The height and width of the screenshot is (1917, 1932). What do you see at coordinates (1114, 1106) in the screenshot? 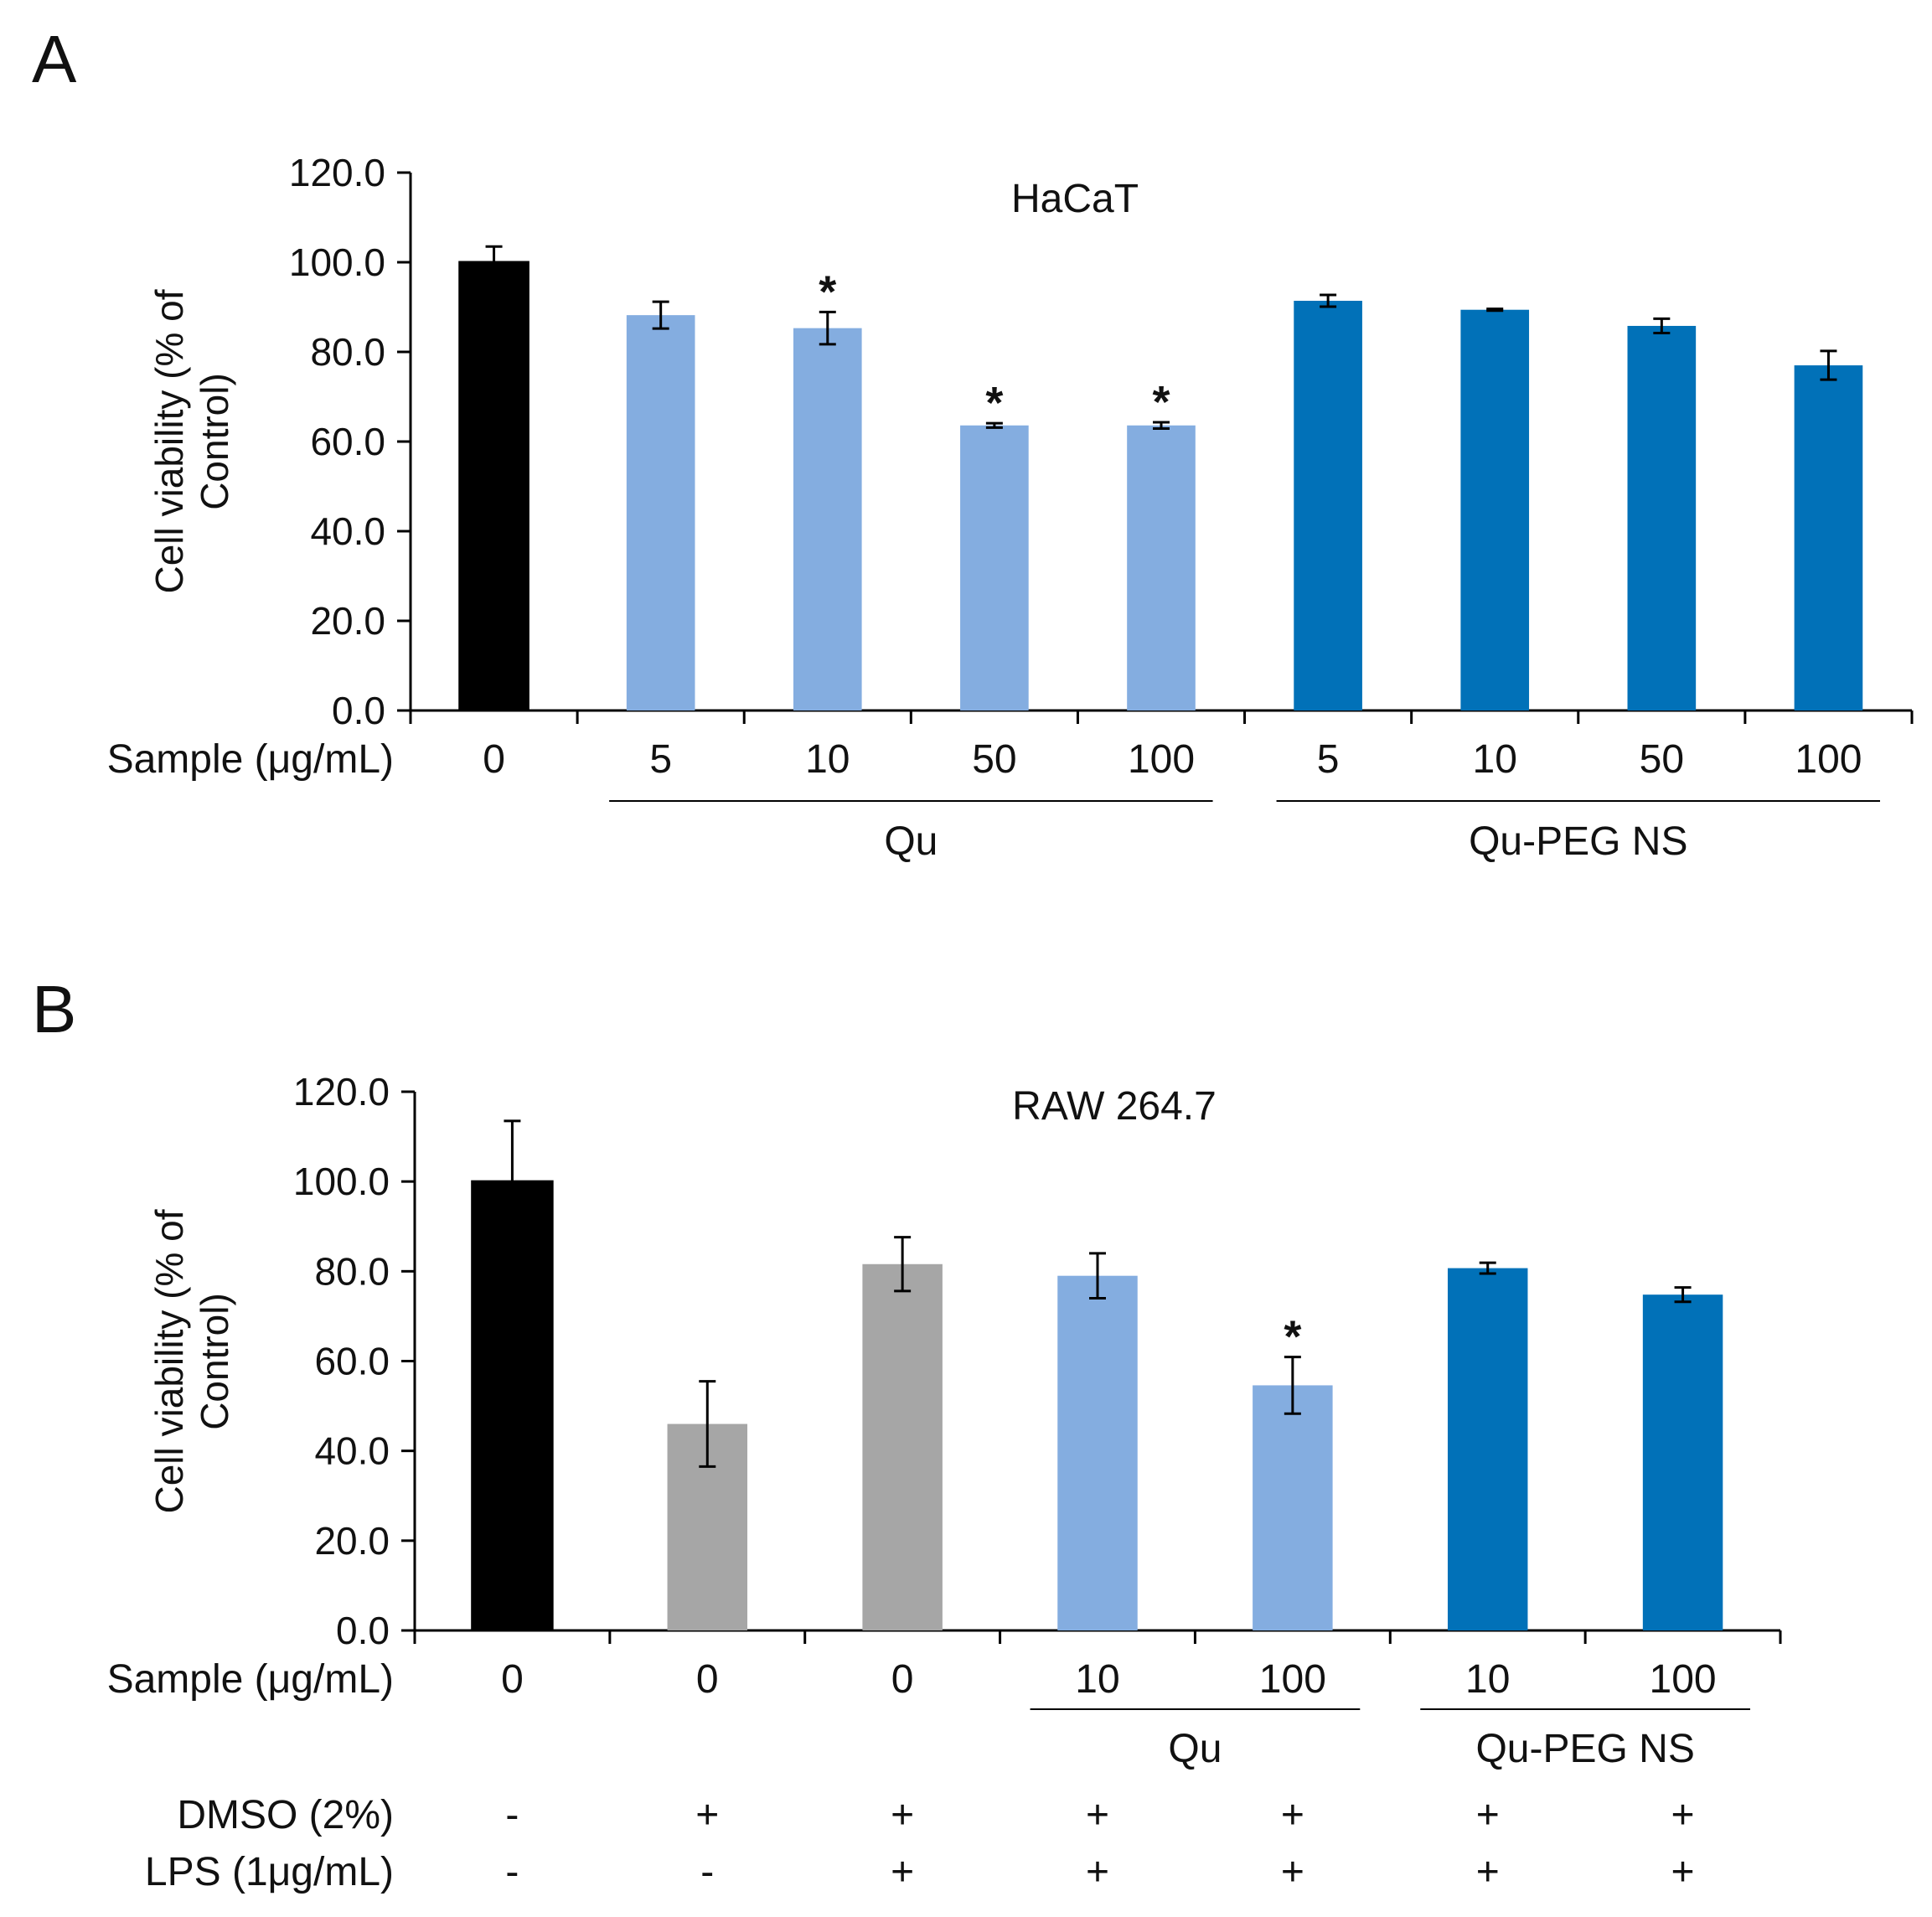
I see `chart-title: RAW 264.7` at bounding box center [1114, 1106].